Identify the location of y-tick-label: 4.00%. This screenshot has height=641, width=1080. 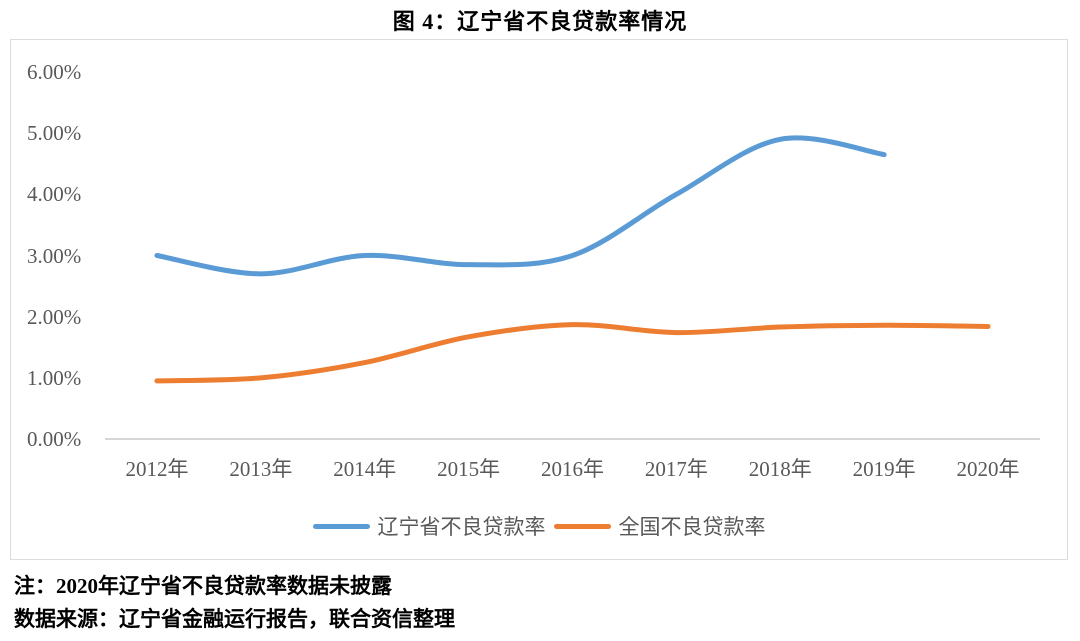
(54, 194).